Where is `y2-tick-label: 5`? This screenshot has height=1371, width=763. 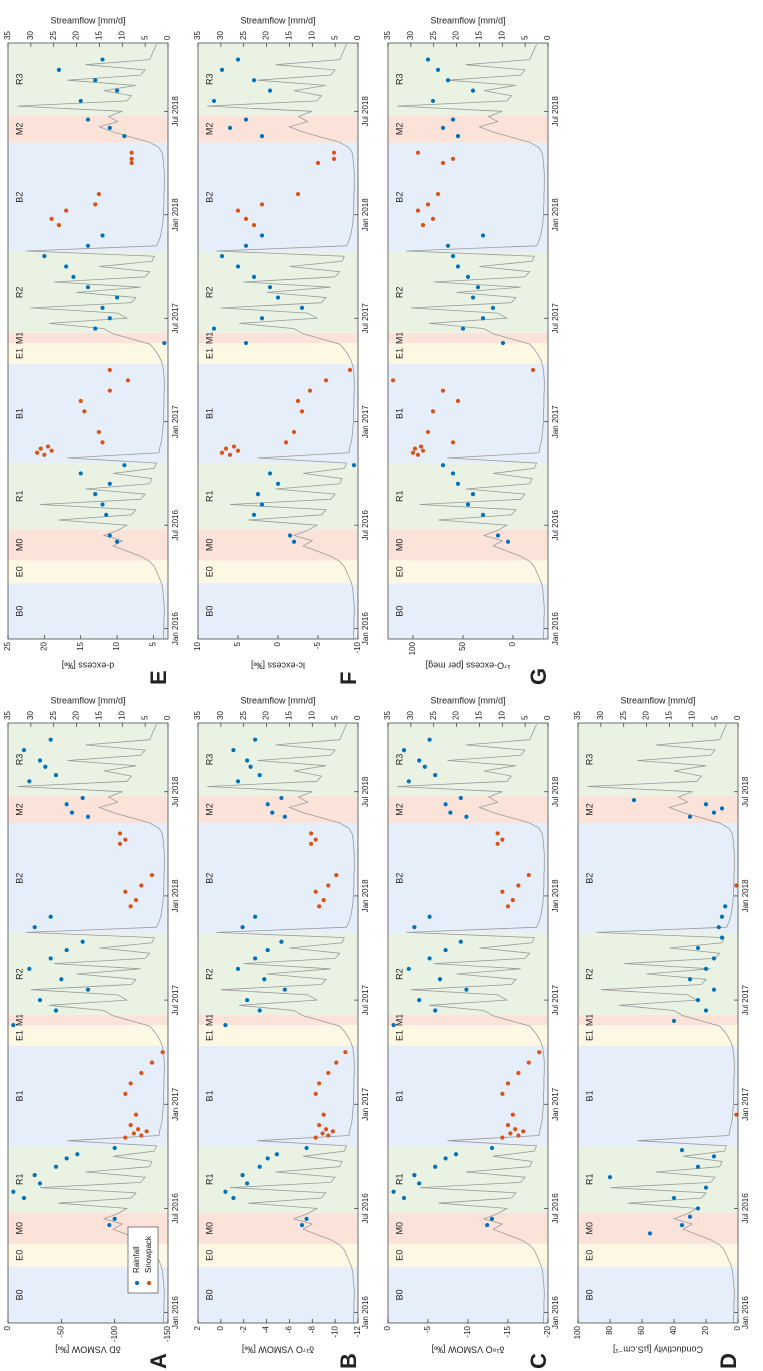 y2-tick-label: 5 is located at coordinates (714, 717).